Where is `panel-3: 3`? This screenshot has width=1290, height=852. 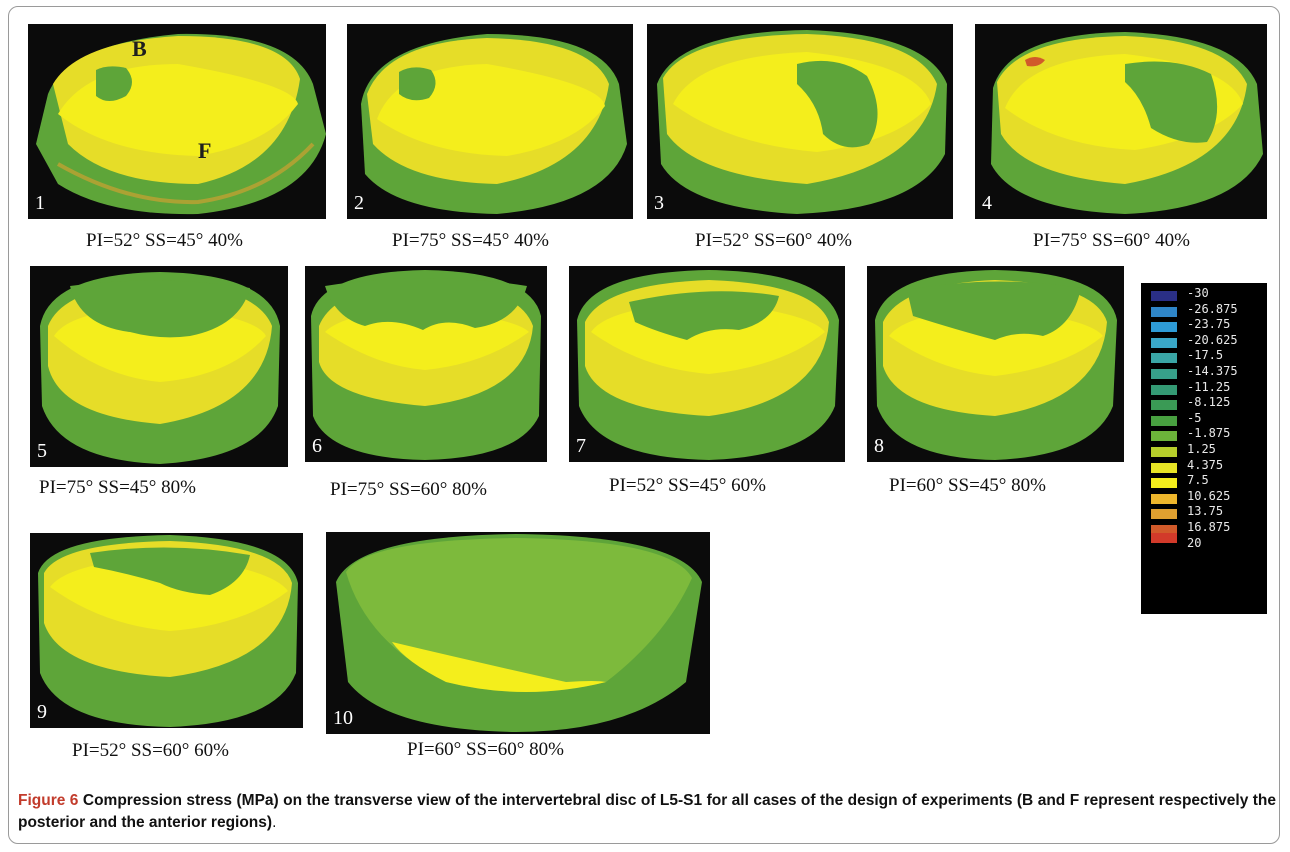 panel-3: 3 is located at coordinates (800, 121).